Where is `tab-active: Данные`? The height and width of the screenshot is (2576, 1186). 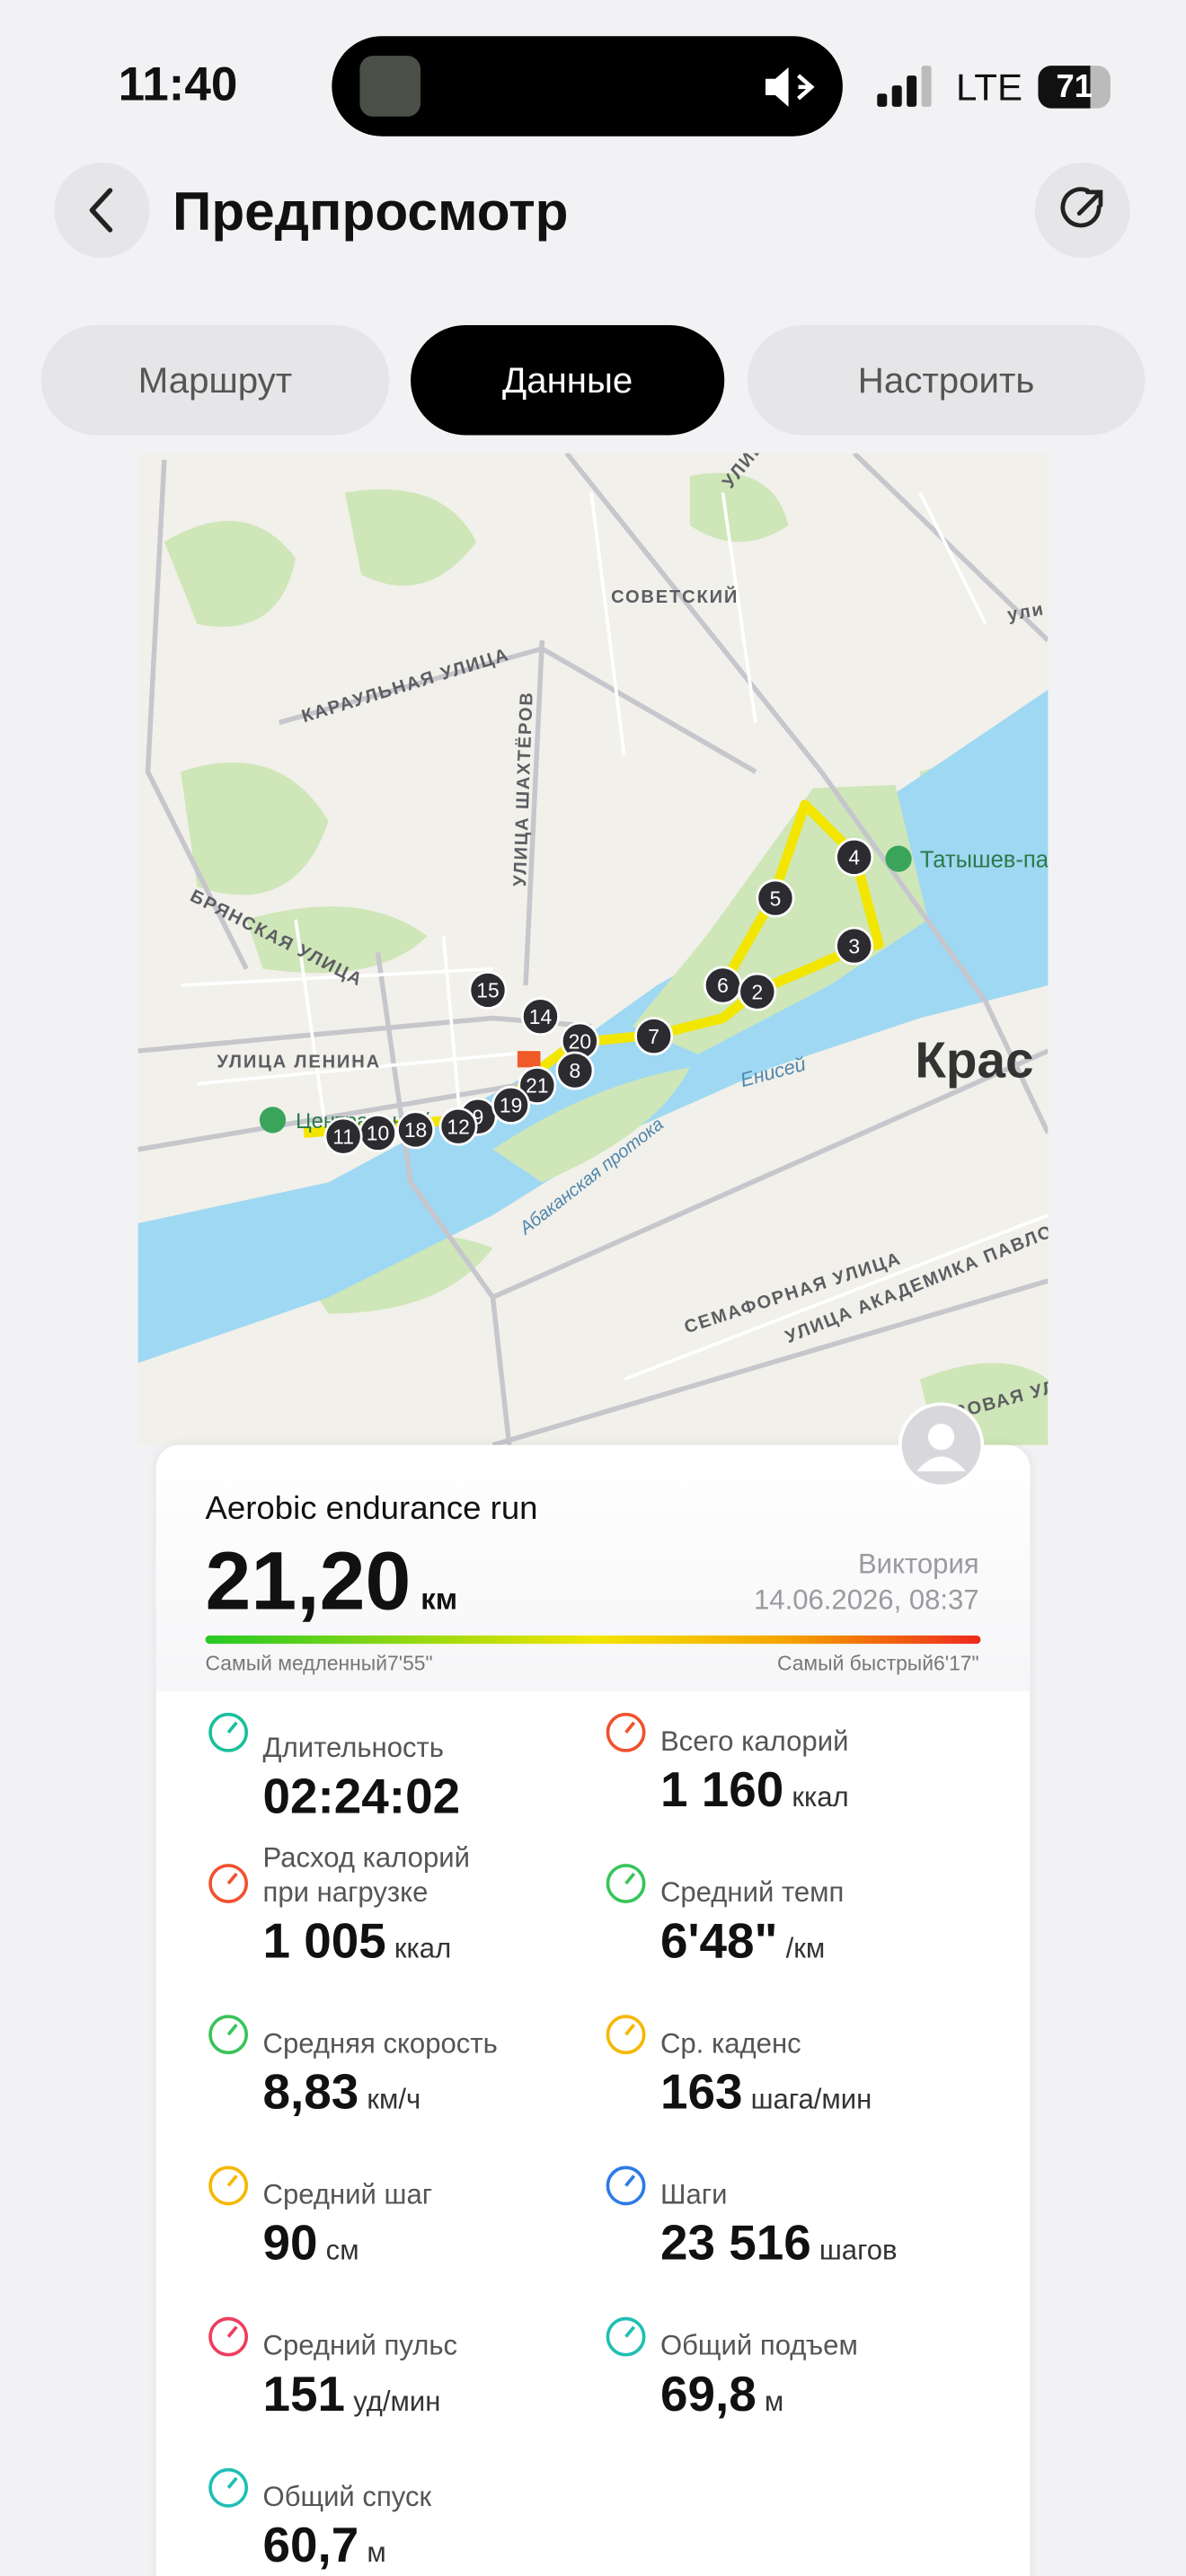
tab-active: Данные is located at coordinates (568, 380).